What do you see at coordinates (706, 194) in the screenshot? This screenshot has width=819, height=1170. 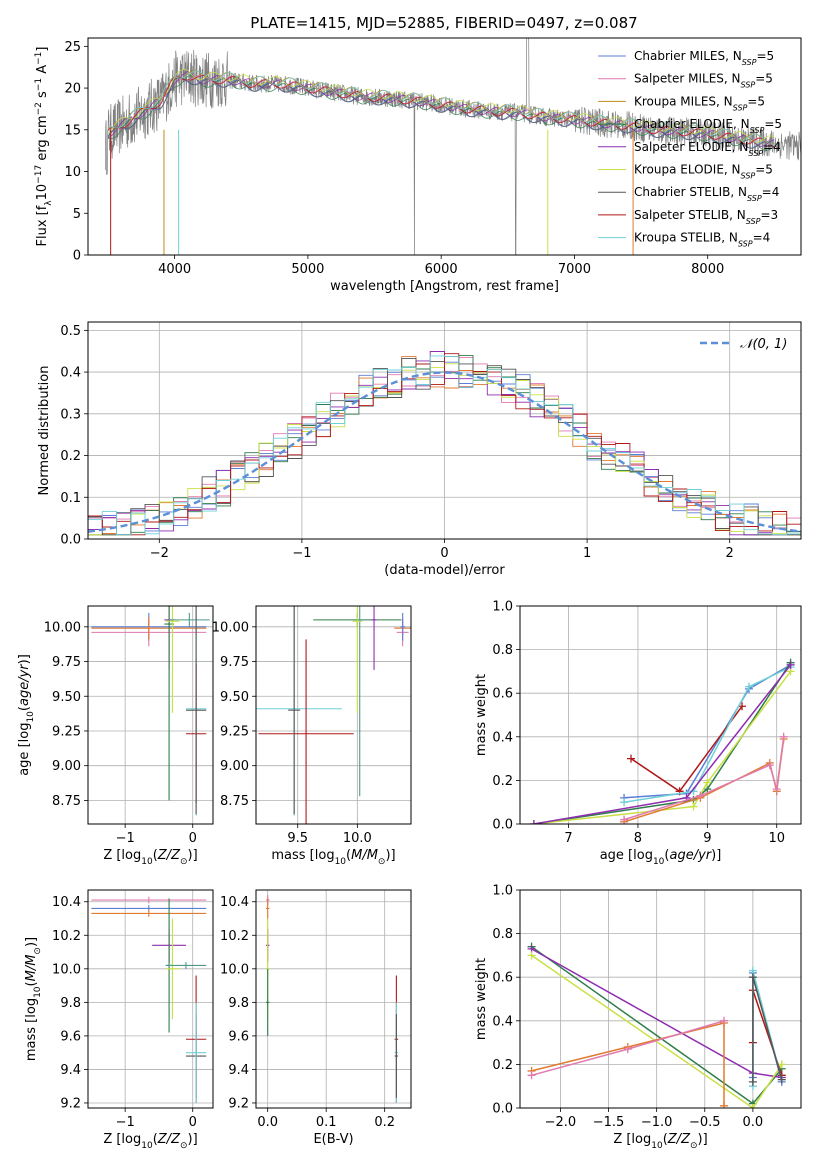 I see `legend-label: Chabrier STELIB, NSSP=4` at bounding box center [706, 194].